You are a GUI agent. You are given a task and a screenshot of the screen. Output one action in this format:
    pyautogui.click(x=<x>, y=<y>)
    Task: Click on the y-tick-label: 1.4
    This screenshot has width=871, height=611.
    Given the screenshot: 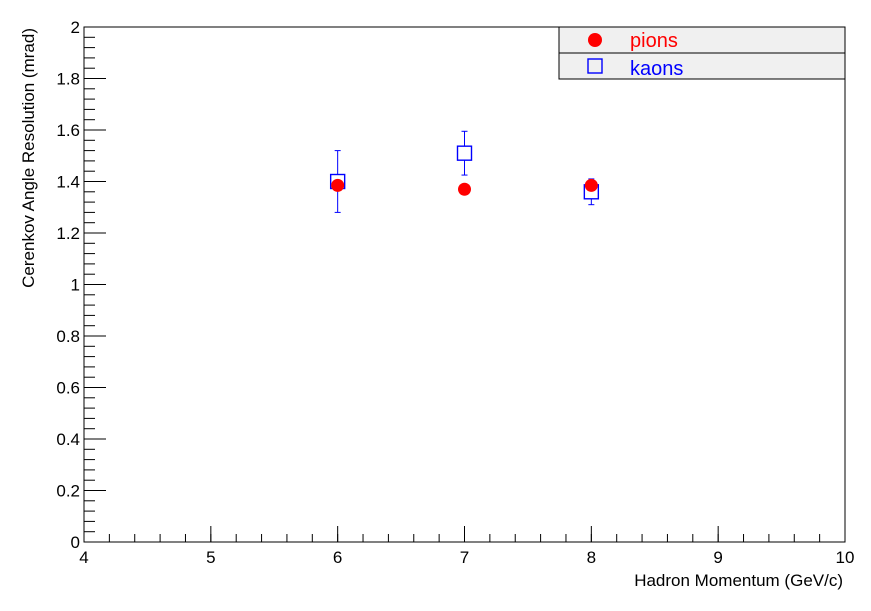 What is the action you would take?
    pyautogui.click(x=68, y=182)
    